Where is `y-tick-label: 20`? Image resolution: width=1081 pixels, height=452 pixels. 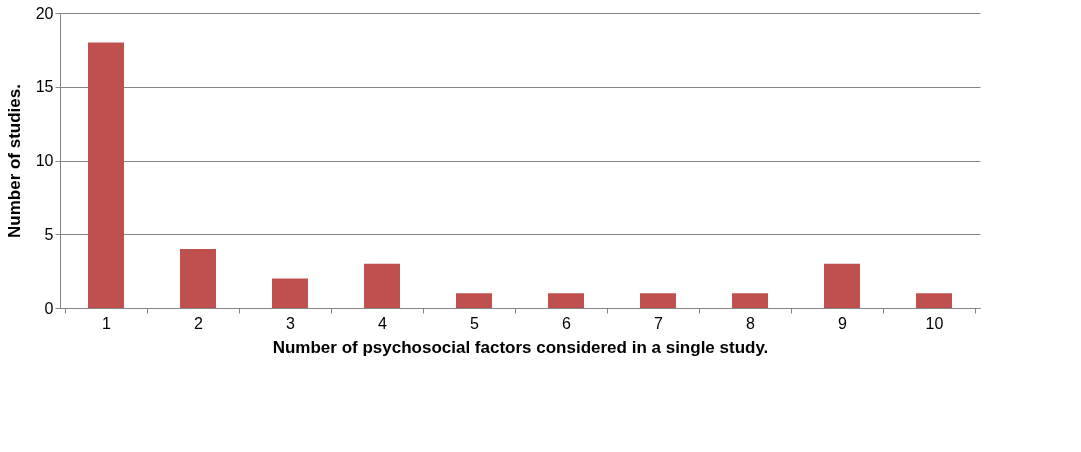 y-tick-label: 20 is located at coordinates (44, 13).